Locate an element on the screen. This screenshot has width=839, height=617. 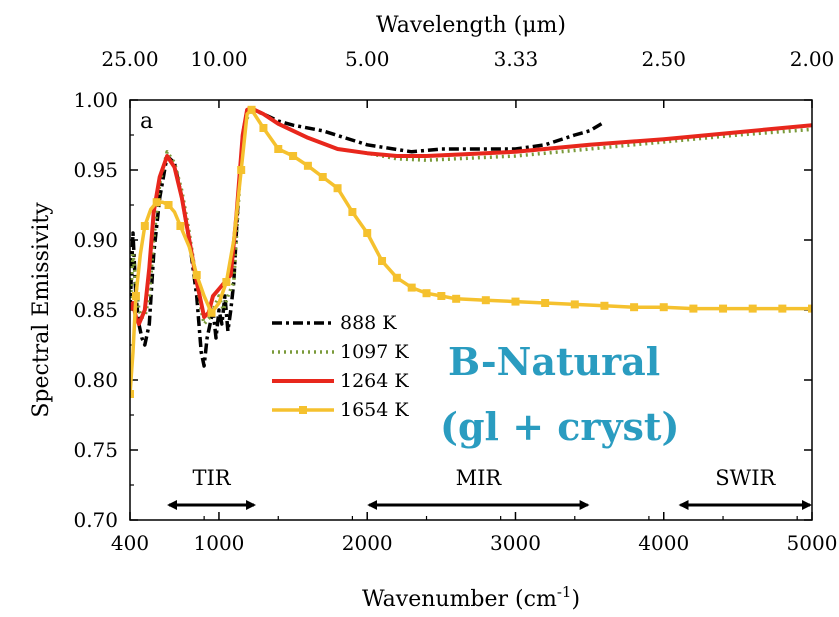
spectral-regions: TIR MIR SWIR is located at coordinates (489, 488).